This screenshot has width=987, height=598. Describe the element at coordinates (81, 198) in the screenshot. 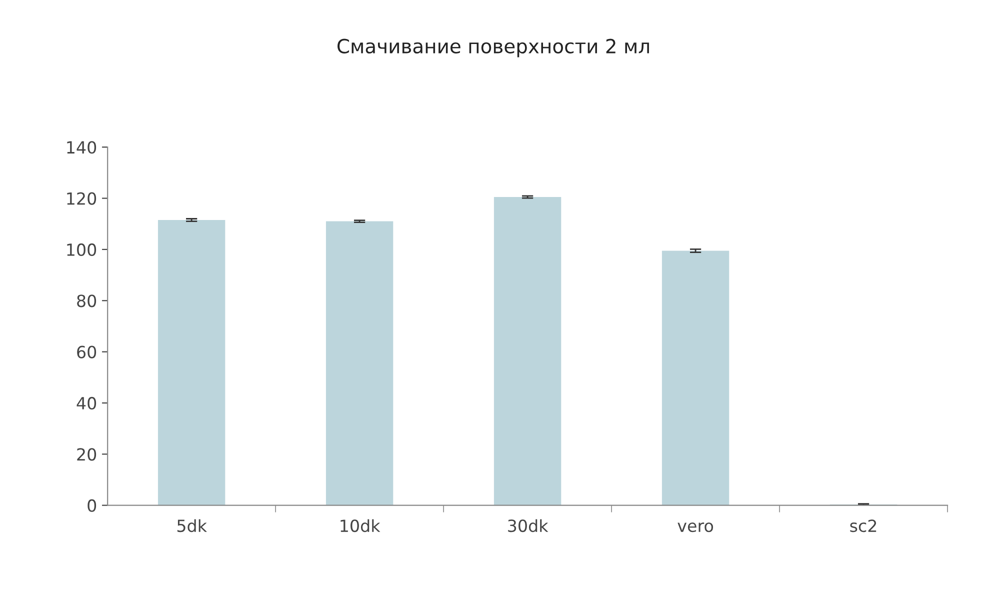

I see `y-tick-label: 120` at that location.